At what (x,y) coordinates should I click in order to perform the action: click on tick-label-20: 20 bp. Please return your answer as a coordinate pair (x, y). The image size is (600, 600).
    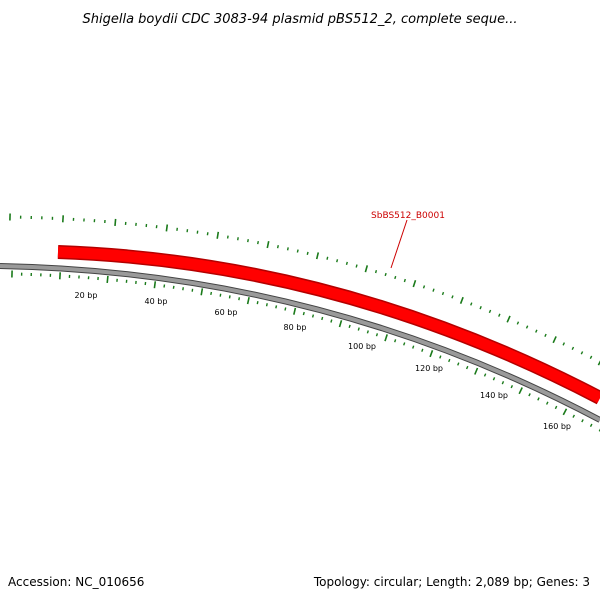
    Looking at the image, I should click on (86, 295).